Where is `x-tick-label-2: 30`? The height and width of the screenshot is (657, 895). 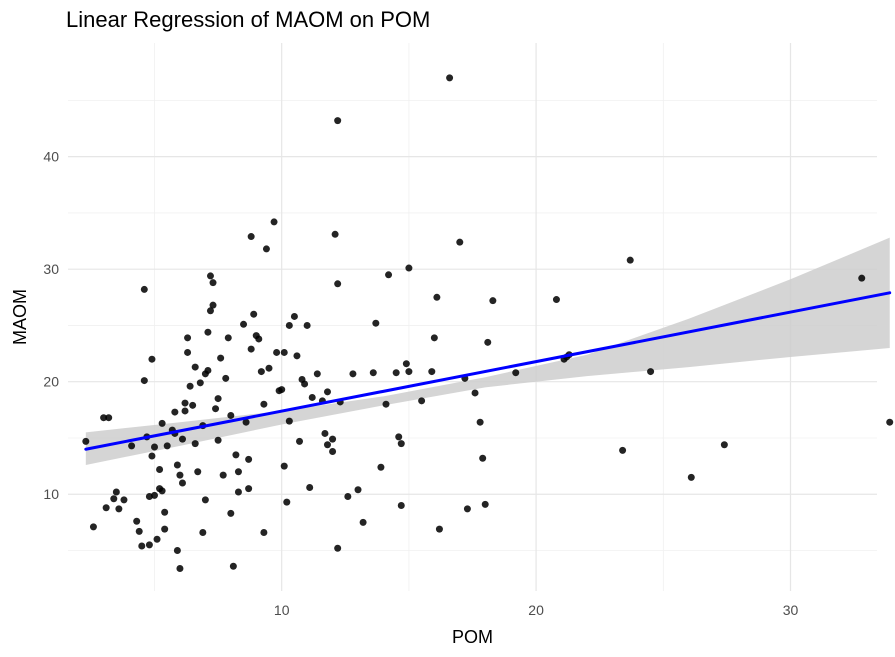
x-tick-label-2: 30 is located at coordinates (791, 610).